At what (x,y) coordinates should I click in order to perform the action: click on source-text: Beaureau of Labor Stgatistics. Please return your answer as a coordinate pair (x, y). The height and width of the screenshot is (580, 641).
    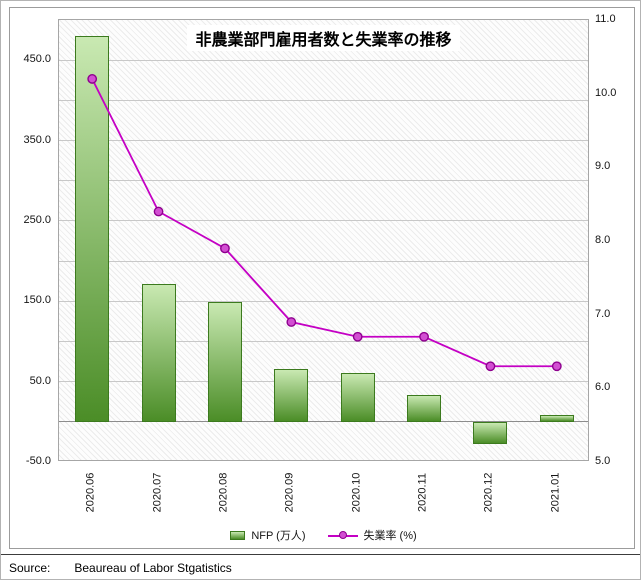
    Looking at the image, I should click on (153, 568).